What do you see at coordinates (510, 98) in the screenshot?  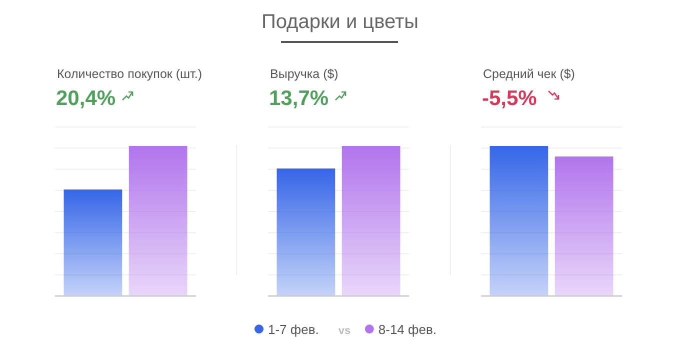 I see `chart-subtitle: -5,5%` at bounding box center [510, 98].